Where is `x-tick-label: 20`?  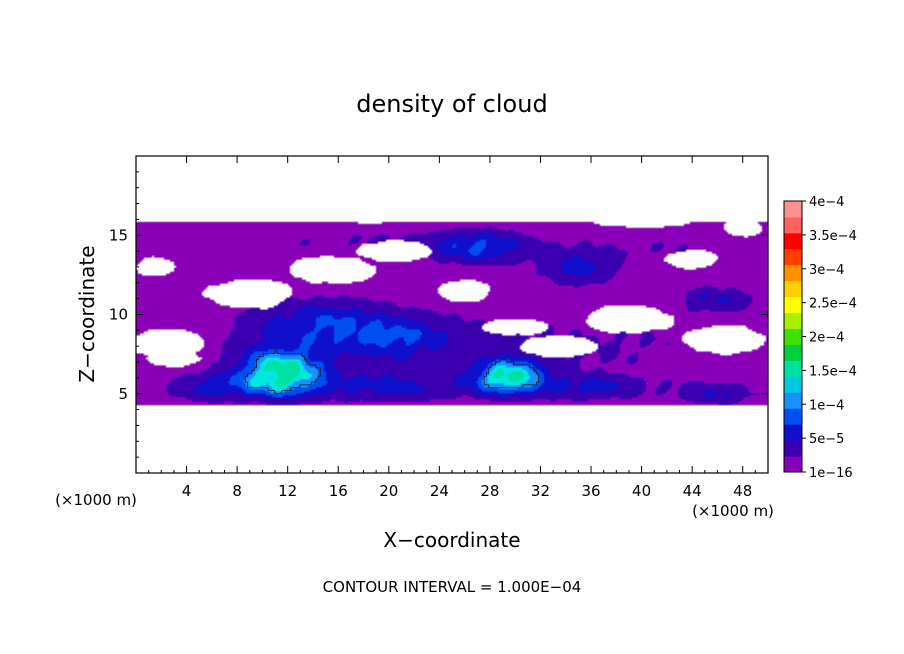 x-tick-label: 20 is located at coordinates (388, 491).